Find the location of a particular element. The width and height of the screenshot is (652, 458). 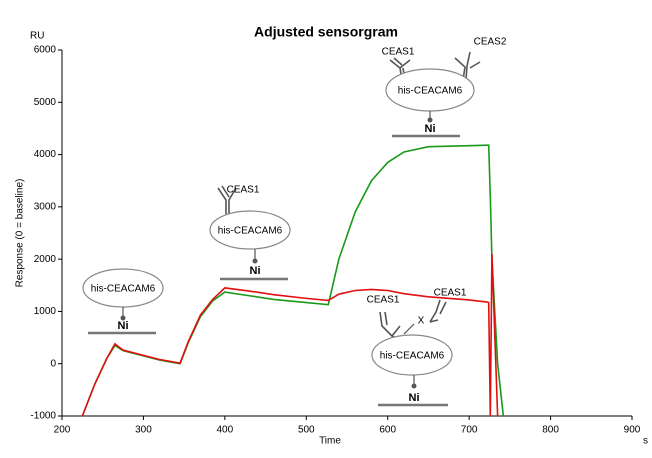

y-tick-label: 1000 is located at coordinates (45, 311).